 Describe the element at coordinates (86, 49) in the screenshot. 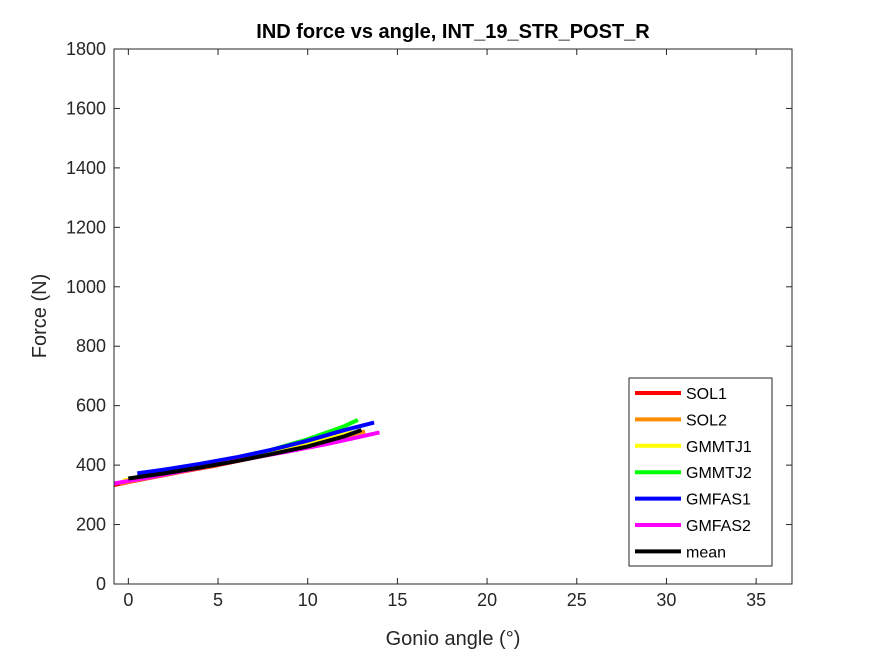

I see `y-tick-label: 1800` at that location.